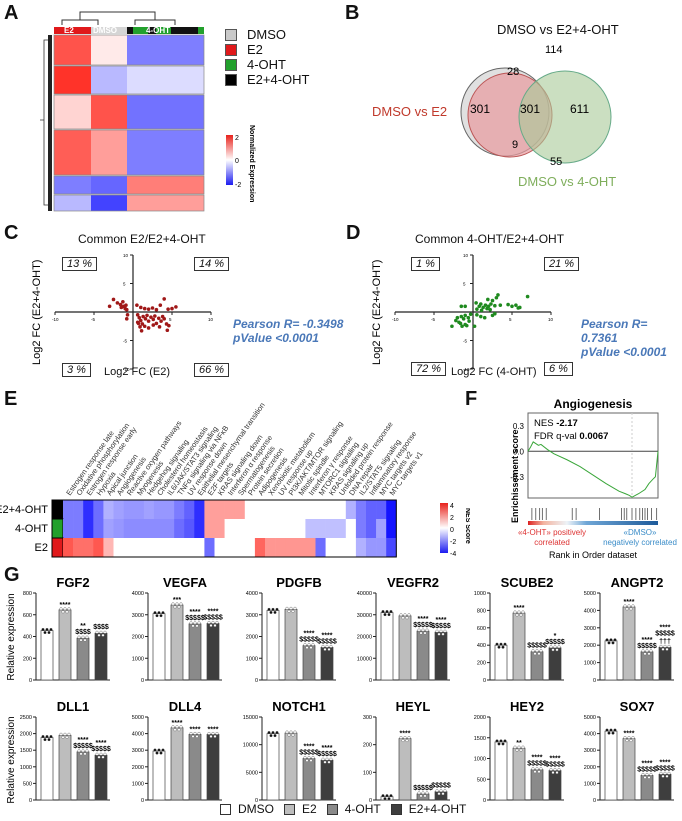  Describe the element at coordinates (101, 627) in the screenshot. I see `dollar-annotation: $$$$` at that location.